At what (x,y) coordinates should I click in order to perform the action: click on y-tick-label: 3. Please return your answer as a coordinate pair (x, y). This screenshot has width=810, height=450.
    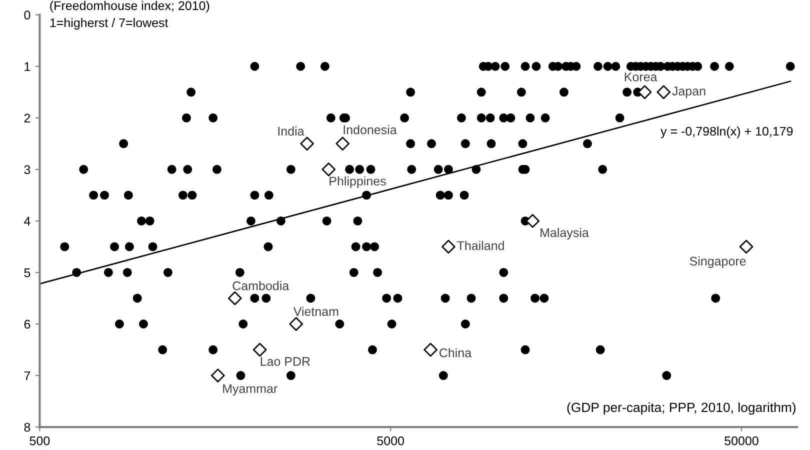
    Looking at the image, I should click on (27, 169).